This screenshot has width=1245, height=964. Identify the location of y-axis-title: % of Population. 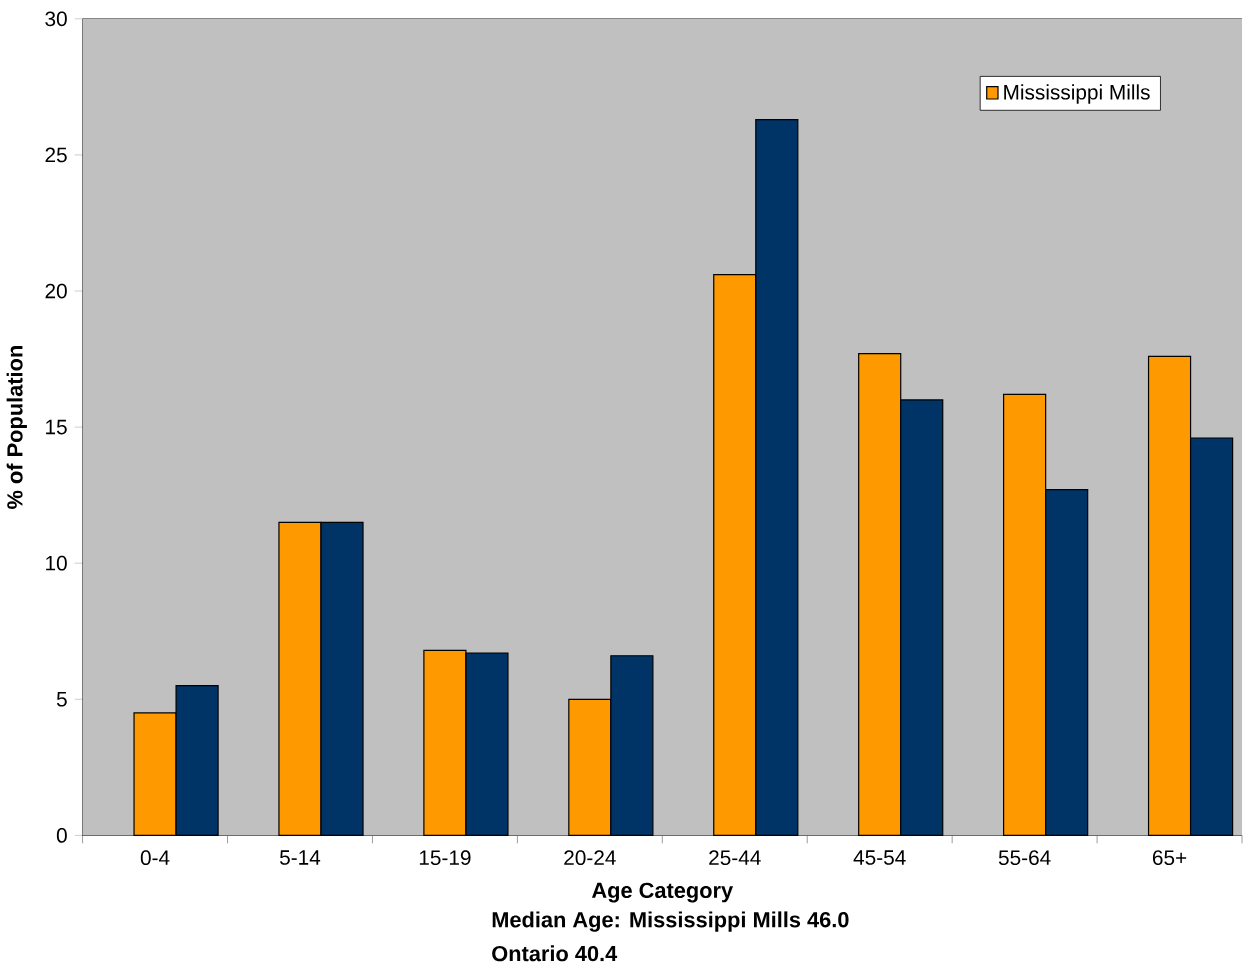
(16, 427).